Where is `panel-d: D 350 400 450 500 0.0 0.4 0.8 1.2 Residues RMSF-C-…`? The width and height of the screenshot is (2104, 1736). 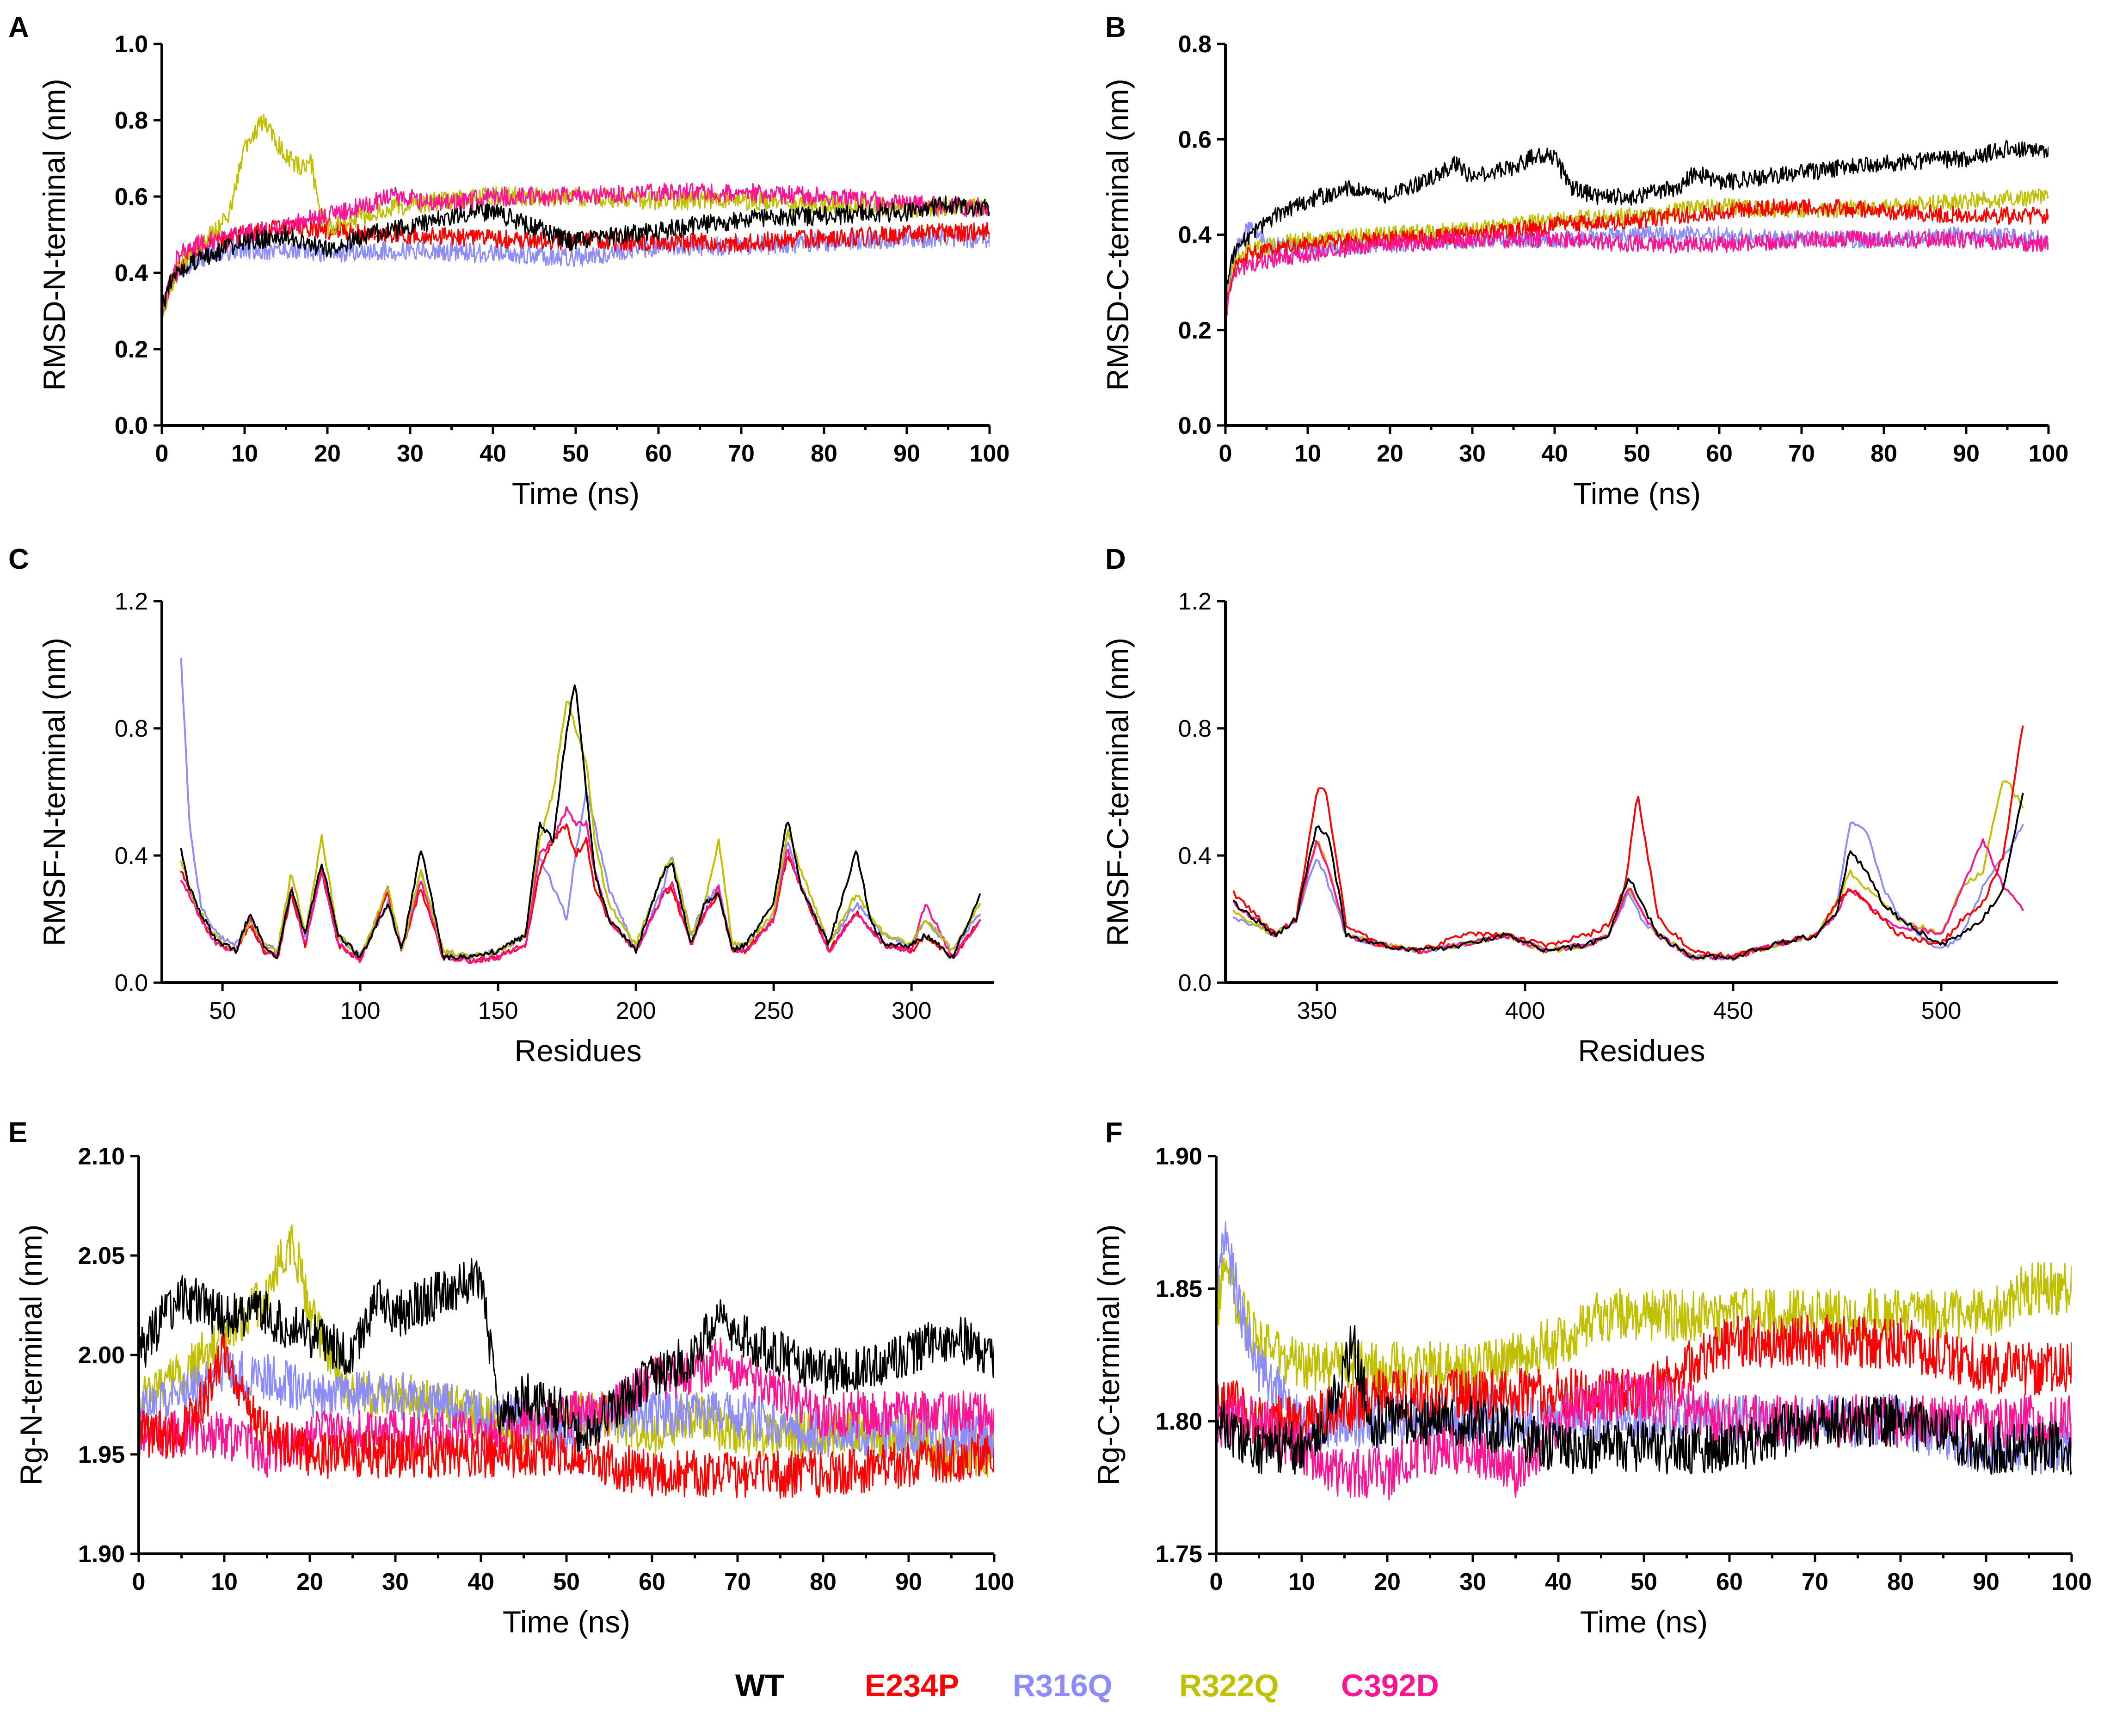 panel-d: D 350 400 450 500 0.0 0.4 0.8 1.2 Residues RMSF-C-… is located at coordinates (1579, 805).